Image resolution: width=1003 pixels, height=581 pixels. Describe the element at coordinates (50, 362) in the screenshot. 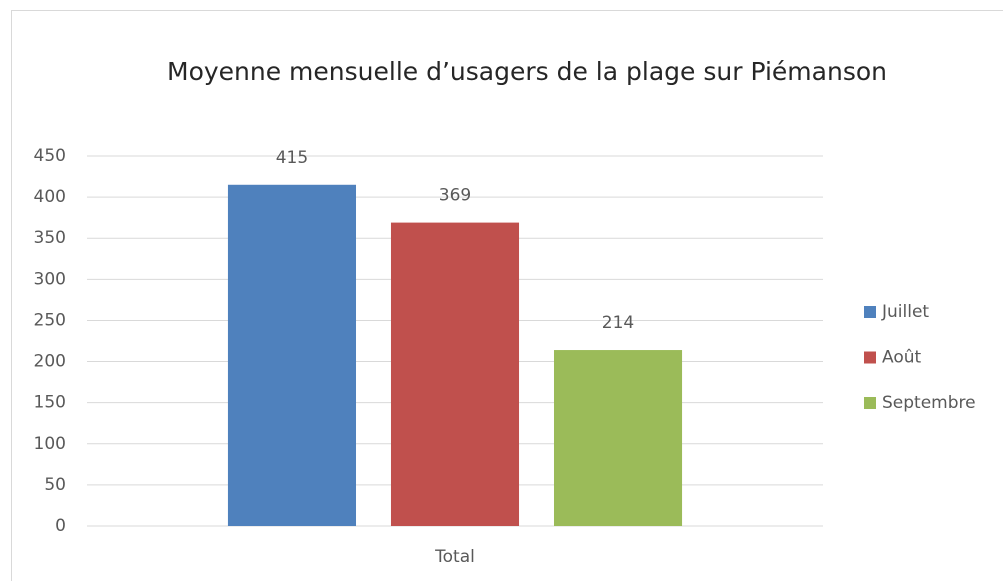

I see `y-tick-label: 200` at that location.